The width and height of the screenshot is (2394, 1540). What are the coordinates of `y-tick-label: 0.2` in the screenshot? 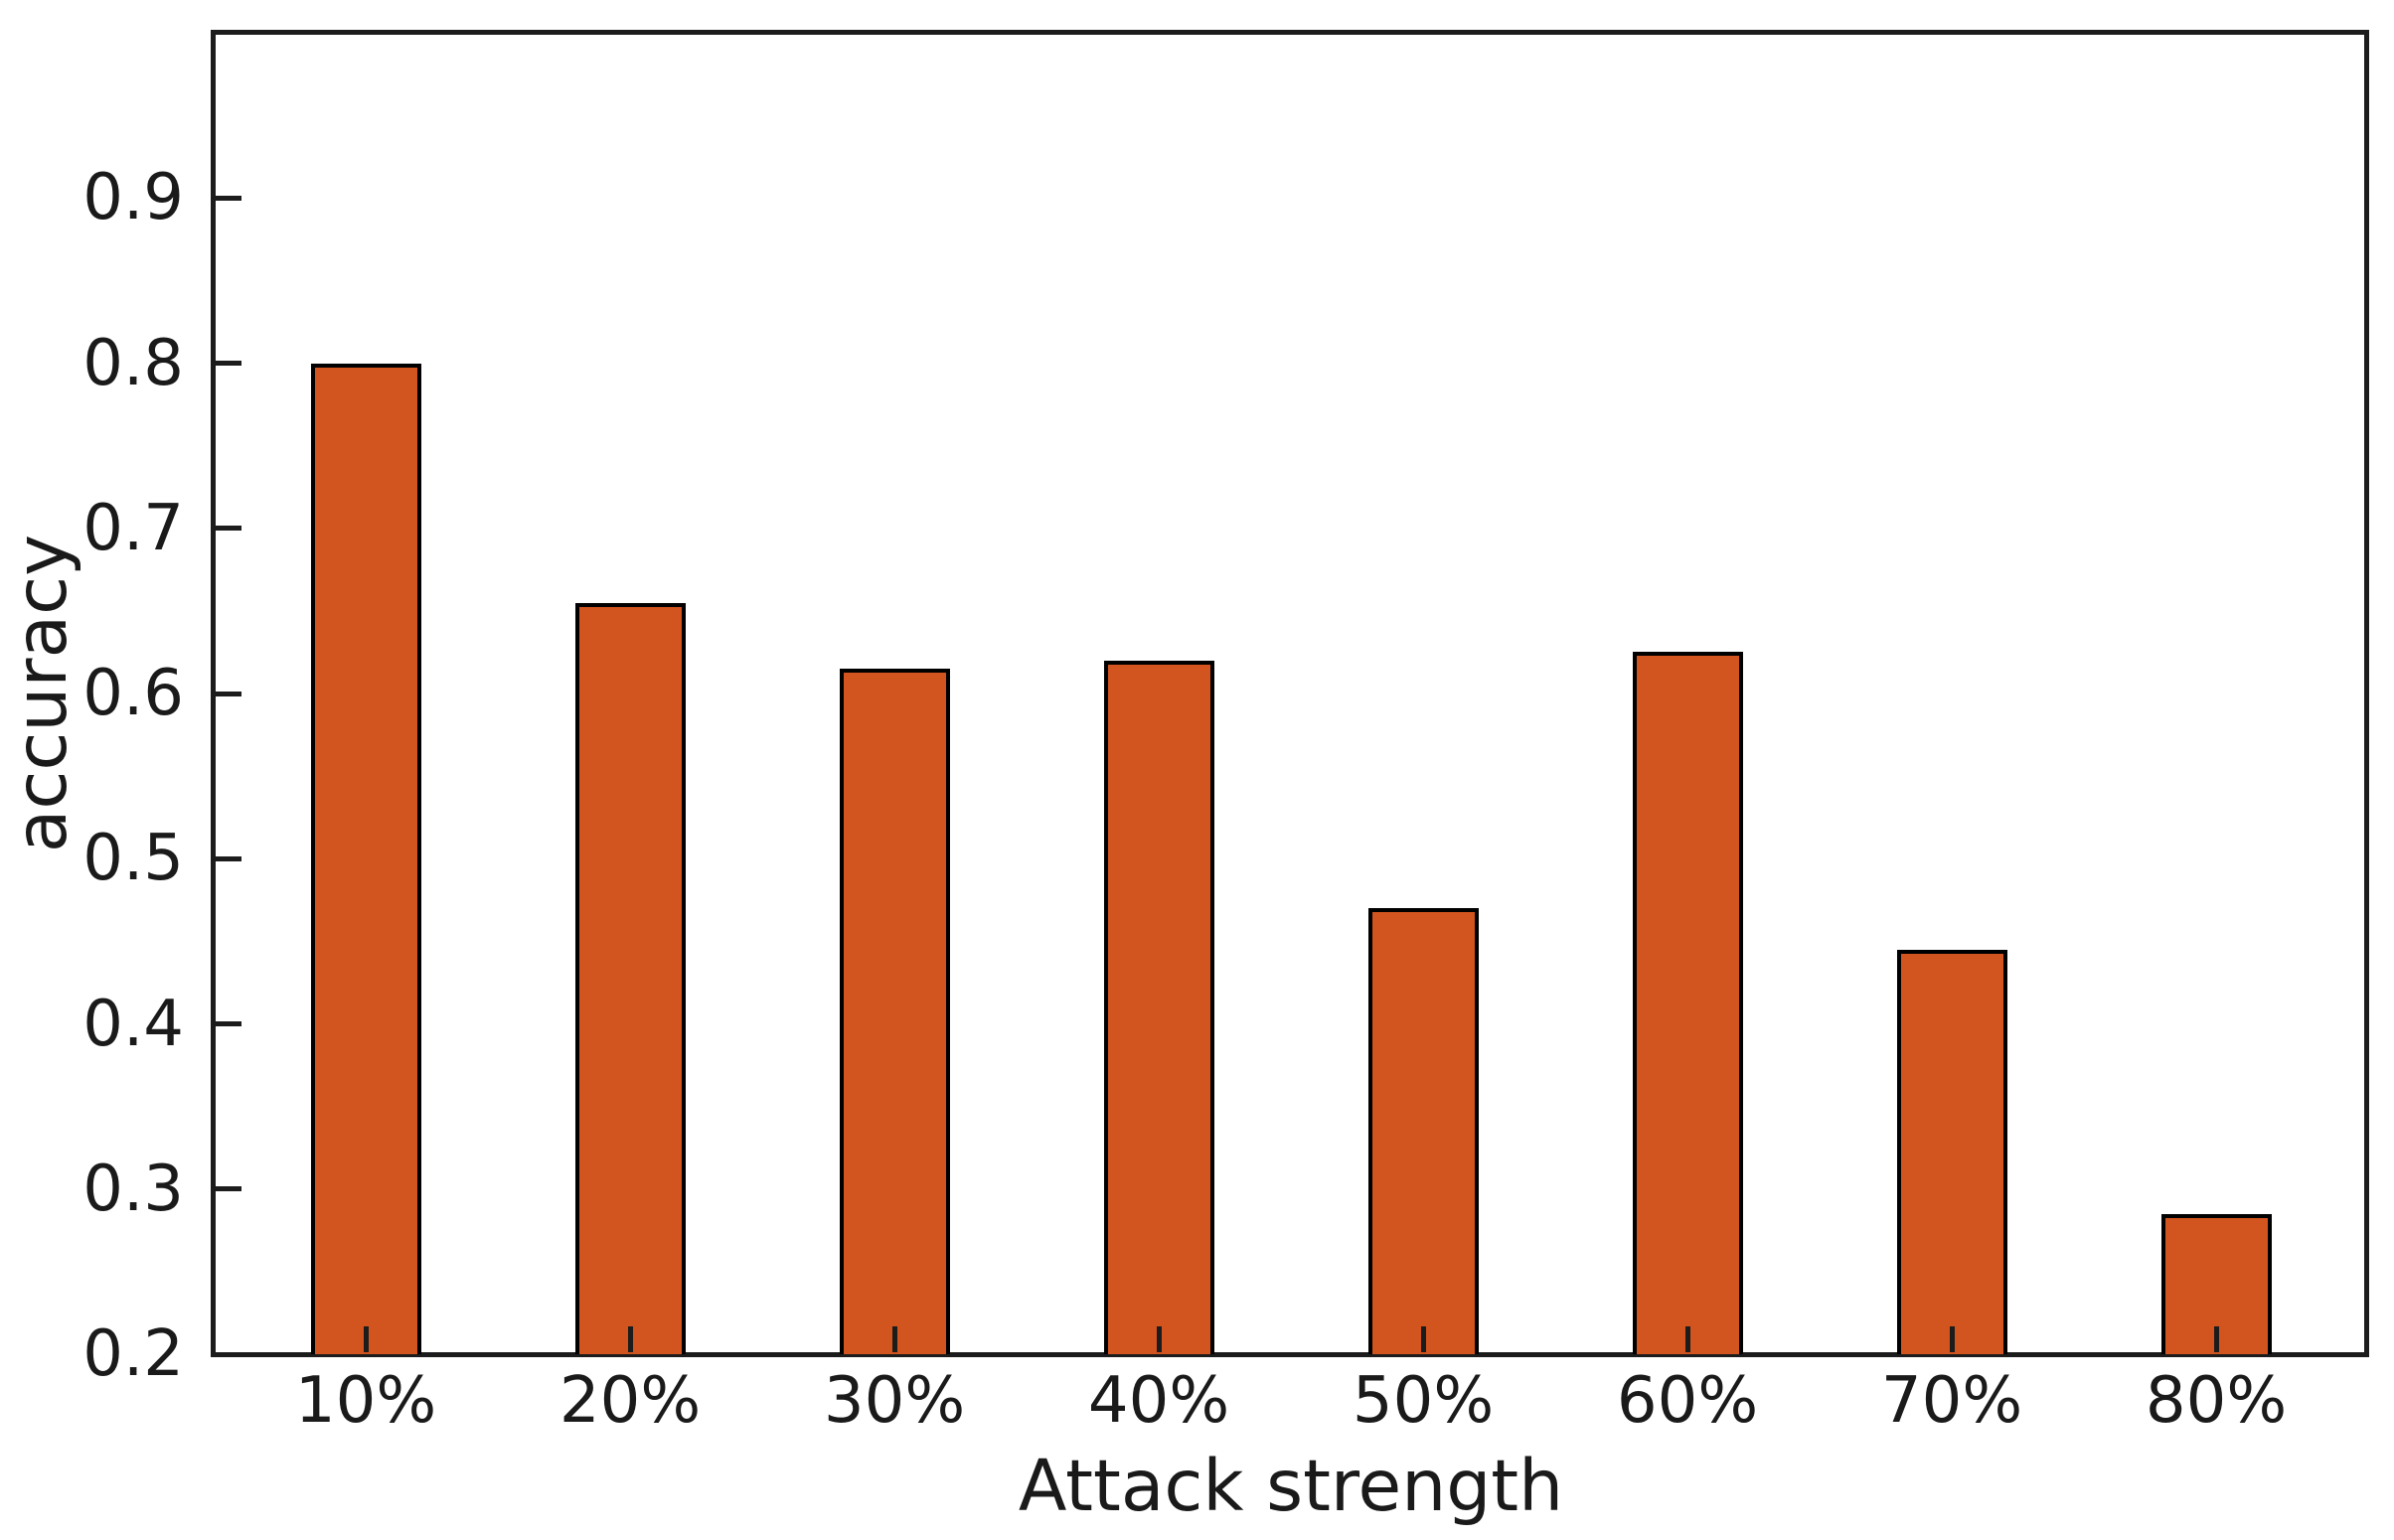 It's located at (133, 1354).